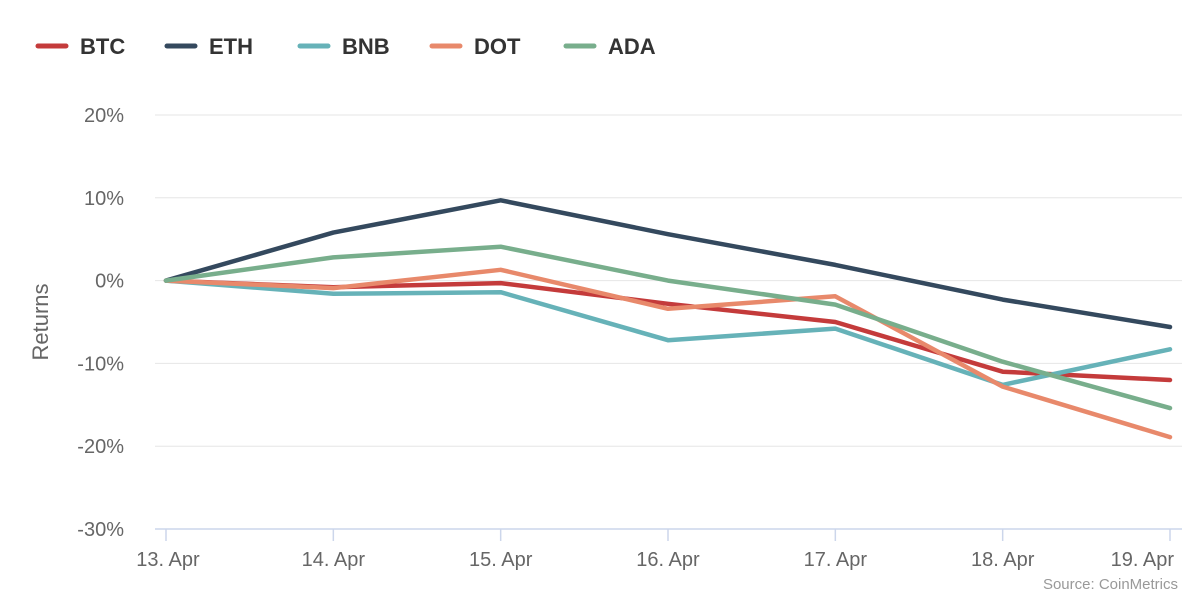 The image size is (1200, 600). I want to click on y-axis-title: Returns, so click(40, 321).